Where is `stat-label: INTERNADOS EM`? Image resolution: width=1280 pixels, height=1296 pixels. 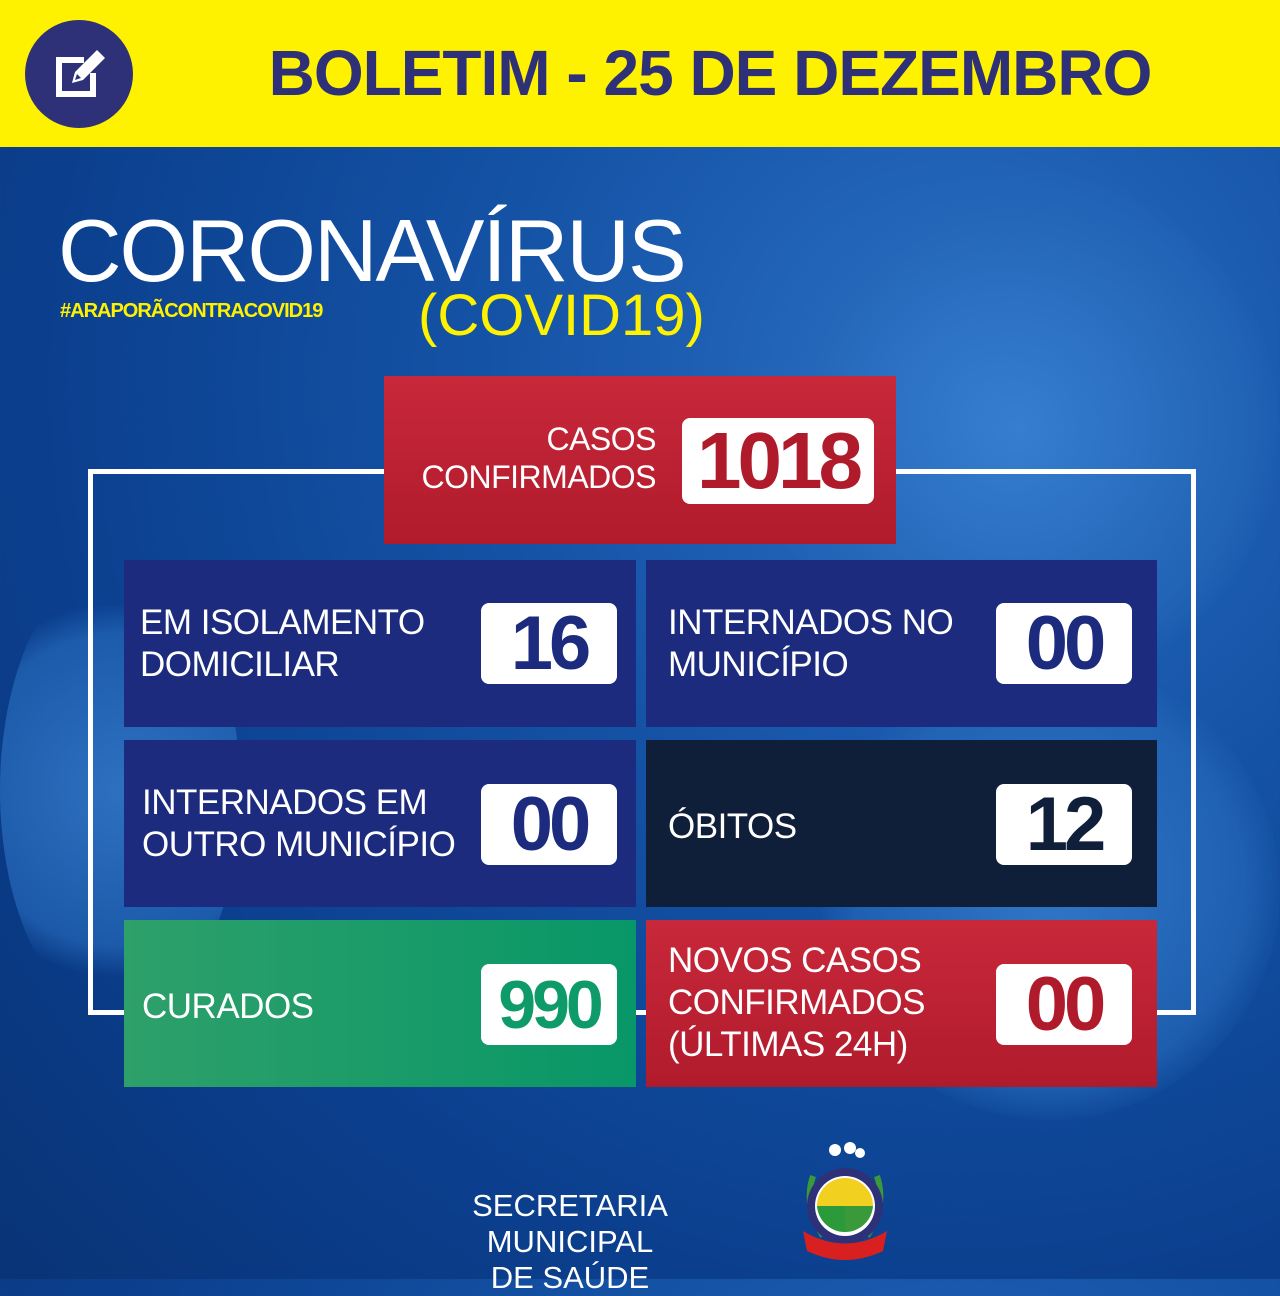 stat-label: INTERNADOS EM is located at coordinates (285, 802).